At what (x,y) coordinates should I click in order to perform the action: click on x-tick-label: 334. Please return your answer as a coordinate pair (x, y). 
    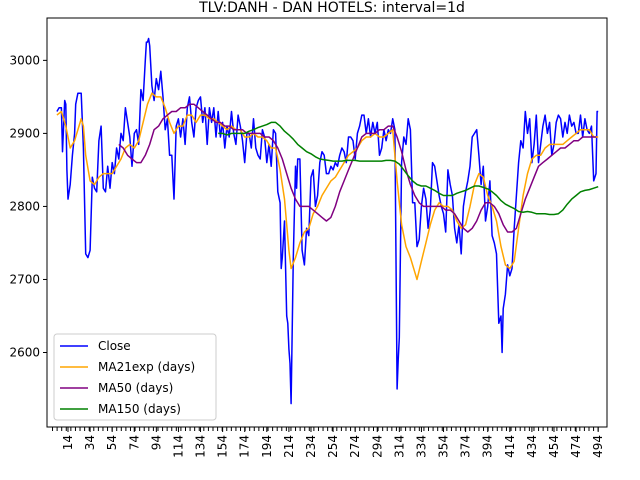
    Looking at the image, I should click on (421, 446).